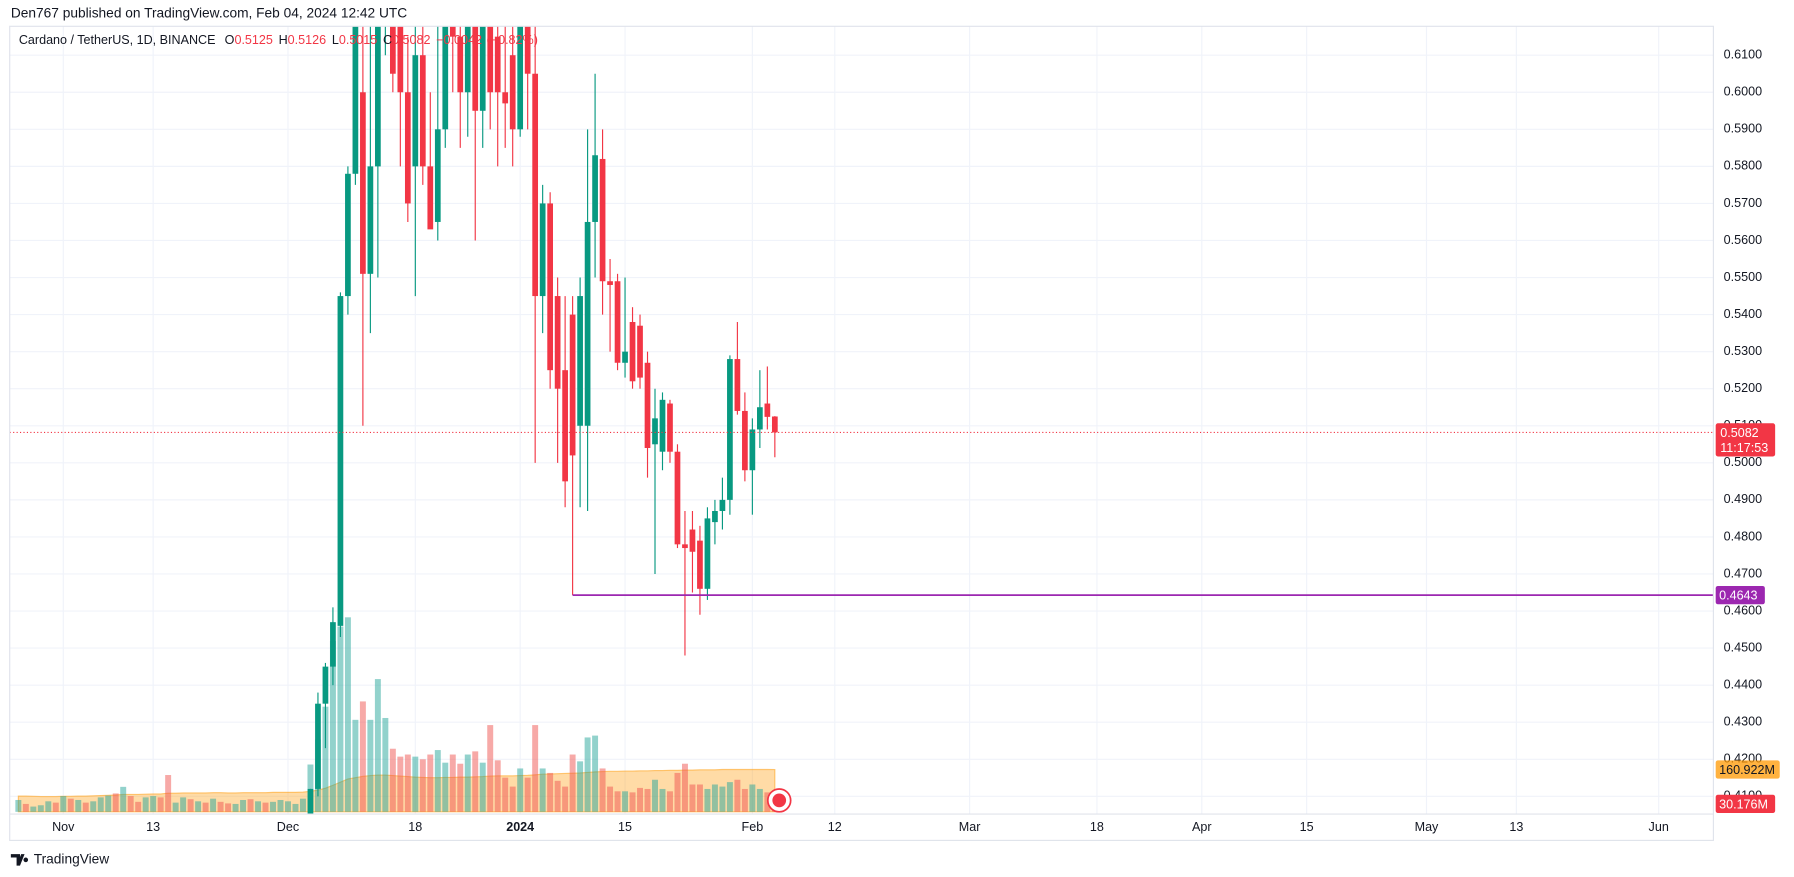 Image resolution: width=1794 pixels, height=877 pixels. Describe the element at coordinates (1745, 440) in the screenshot. I see `price-label-box` at that location.